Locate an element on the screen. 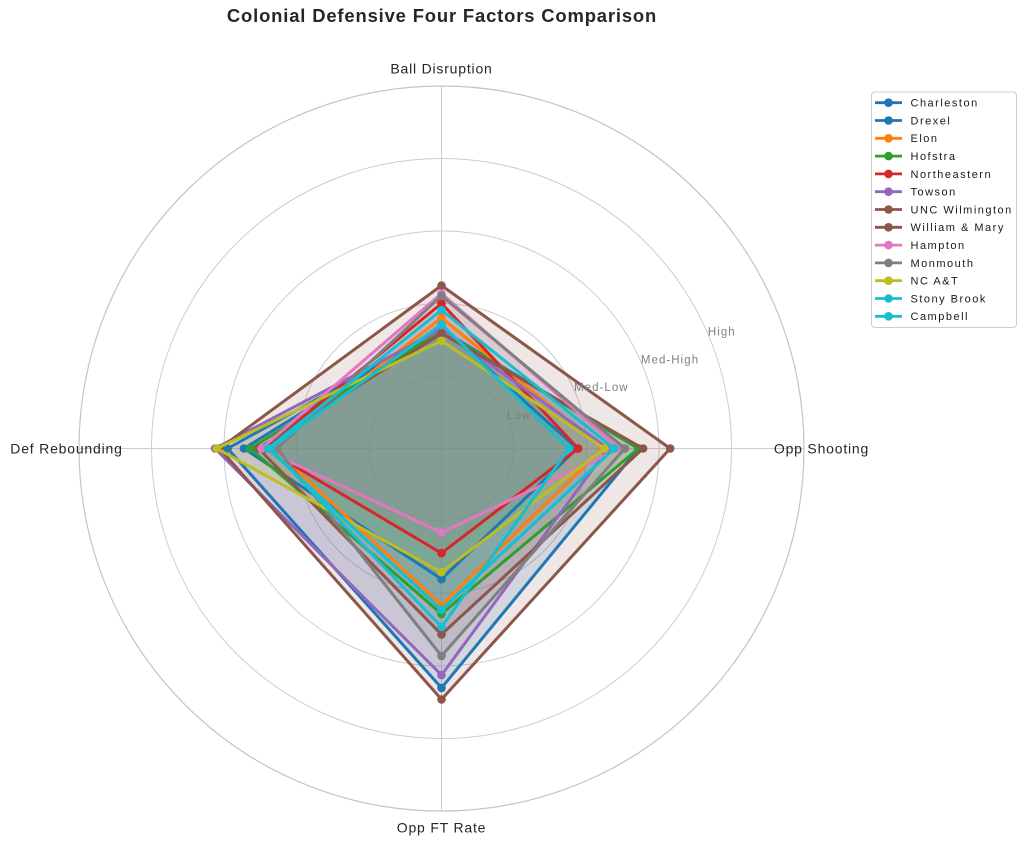 The image size is (1024, 844). svg-text: Opp FT Rate is located at coordinates (441, 827).